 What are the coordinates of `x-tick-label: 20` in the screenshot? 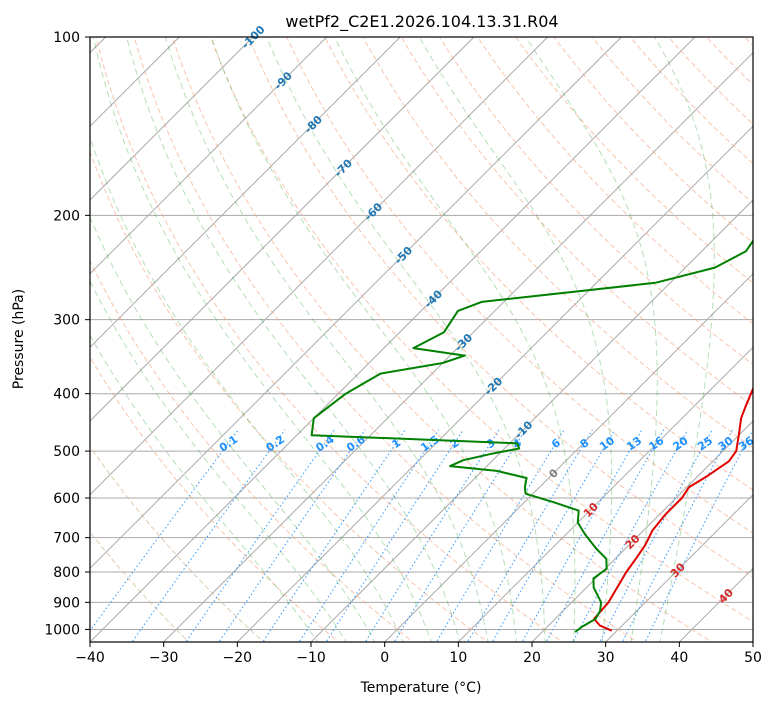 It's located at (532, 658).